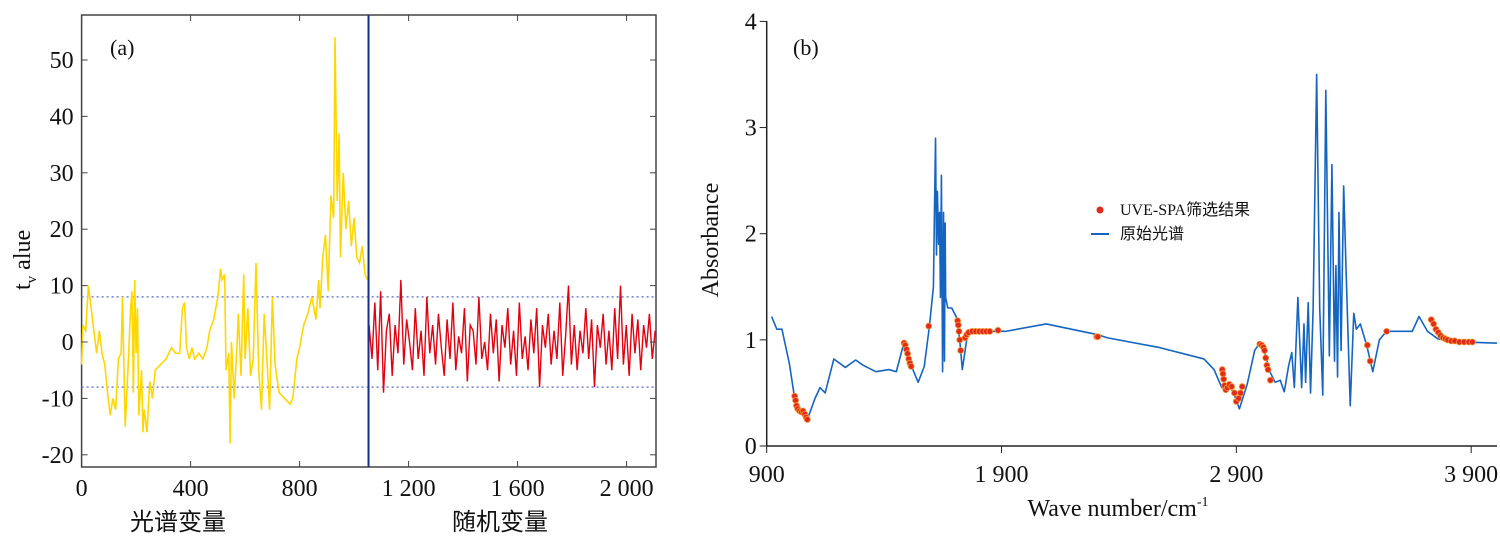 Image resolution: width=1500 pixels, height=537 pixels. What do you see at coordinates (627, 489) in the screenshot?
I see `x-tick-label-a: 2 000` at bounding box center [627, 489].